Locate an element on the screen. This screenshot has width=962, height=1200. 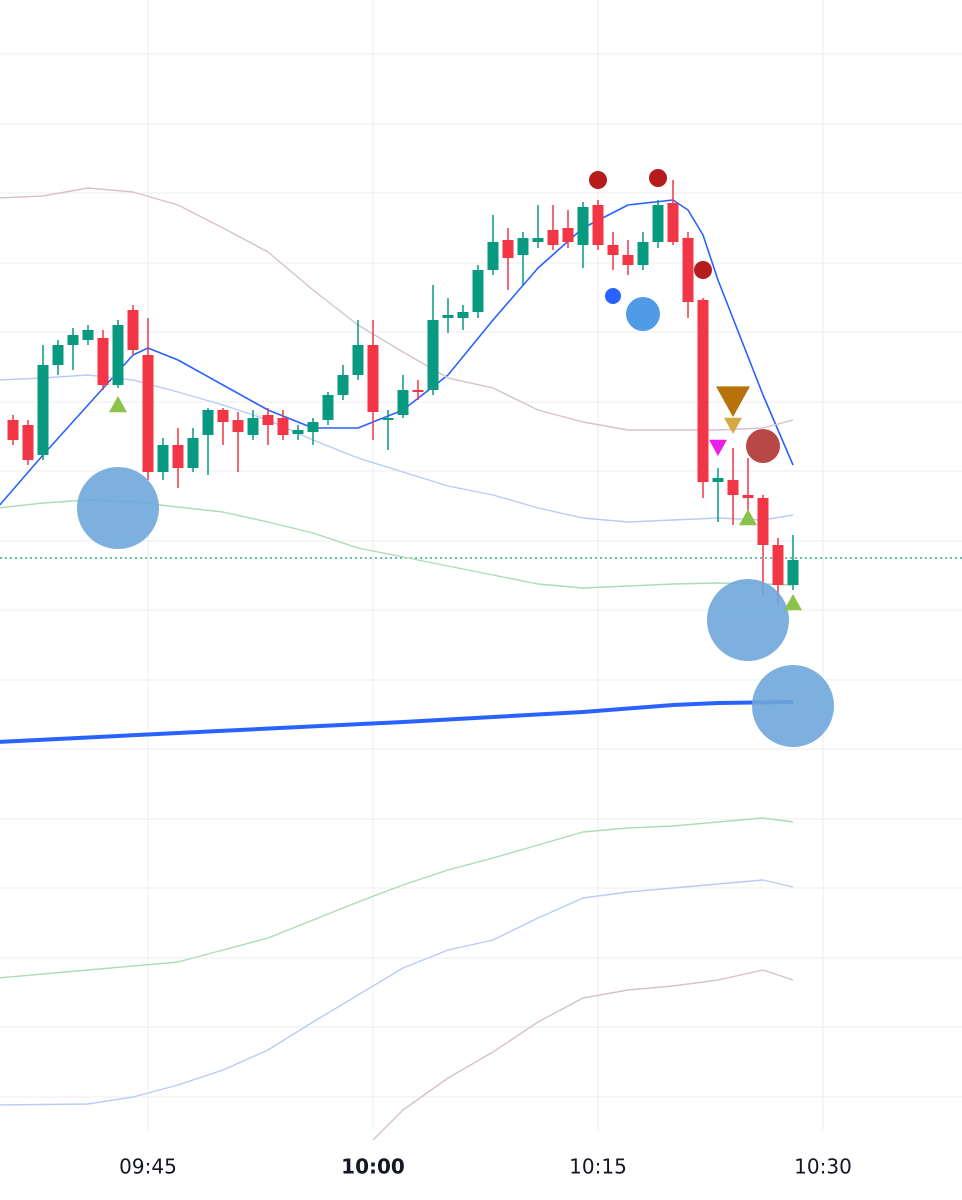
x-tick-label: 09:45 is located at coordinates (148, 1167).